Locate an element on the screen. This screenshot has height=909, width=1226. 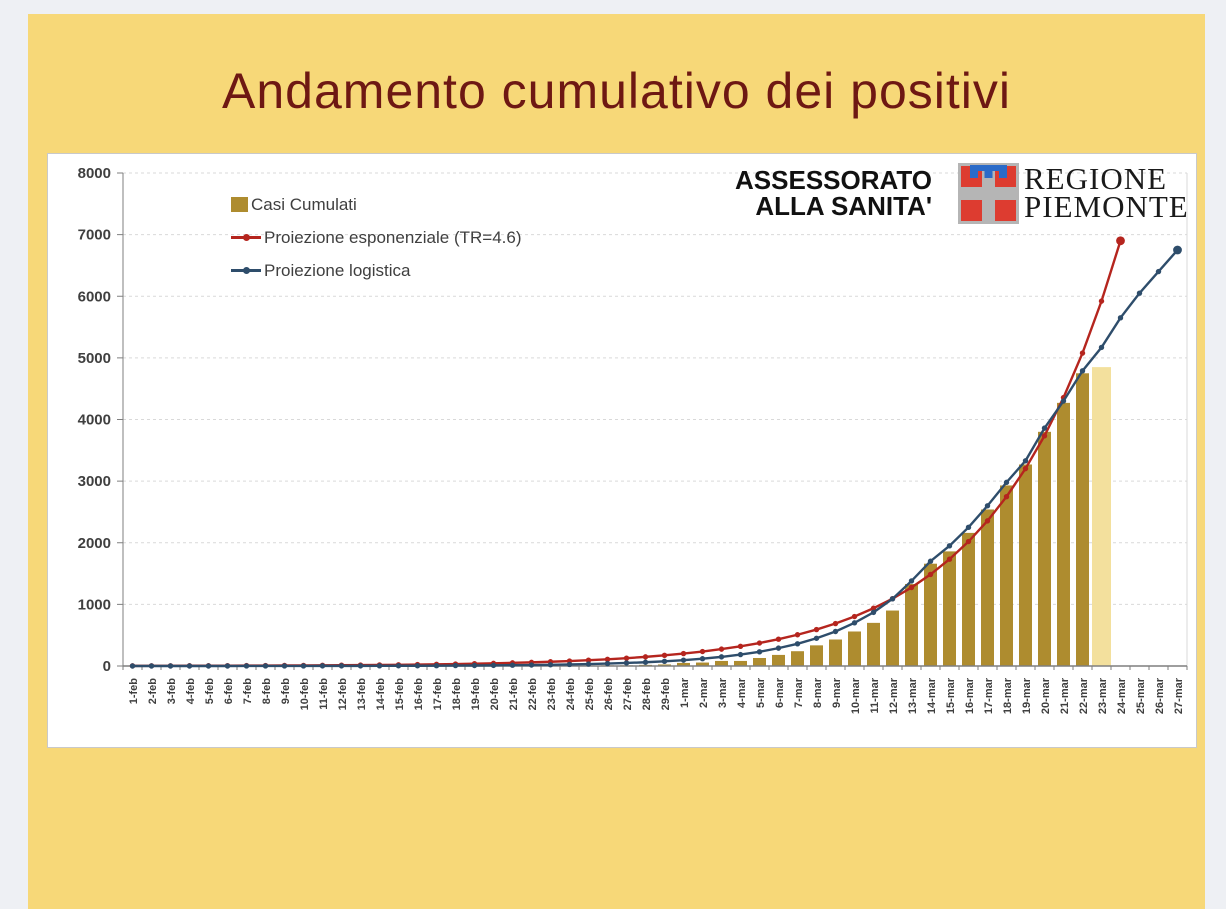
svg-text: 15-feb is located at coordinates (400, 694).